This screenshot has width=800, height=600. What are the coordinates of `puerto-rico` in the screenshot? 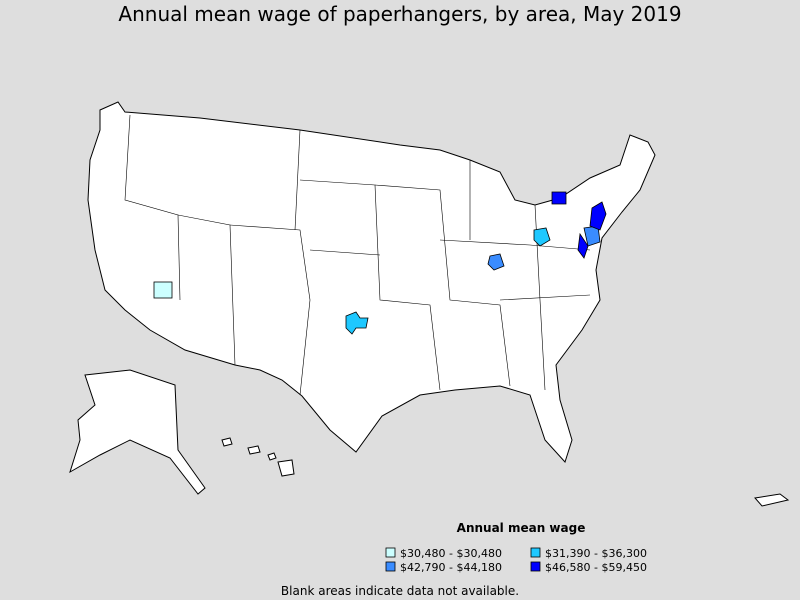 It's located at (772, 500).